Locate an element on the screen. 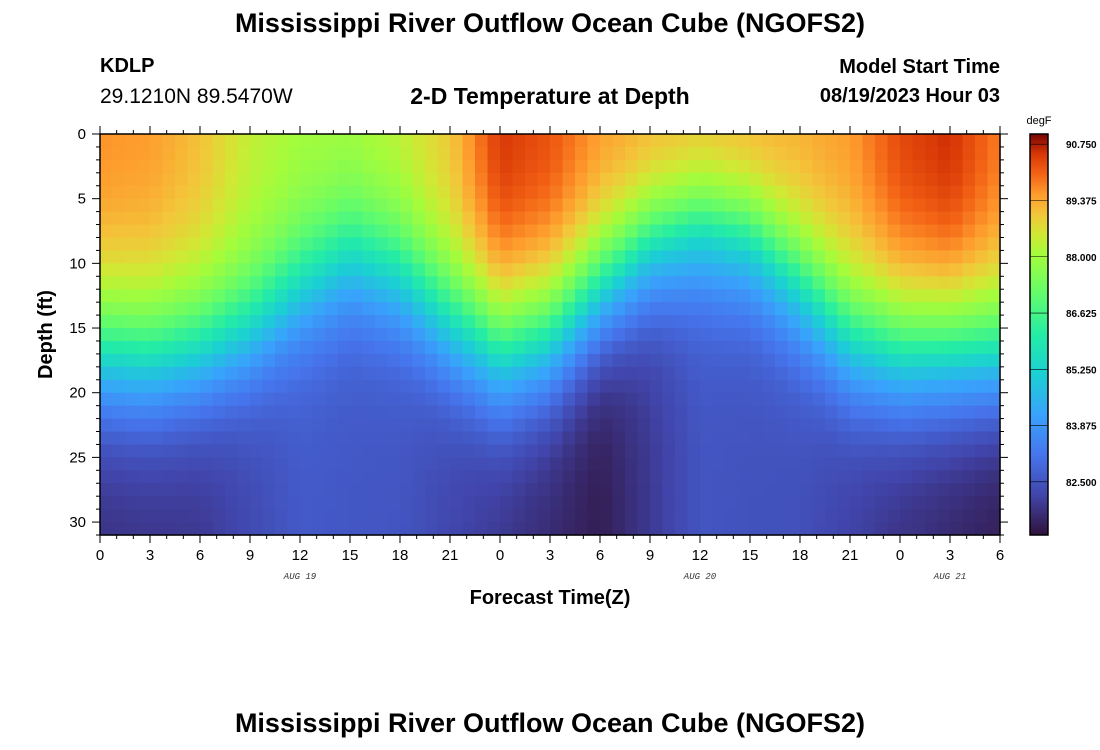  colorbar-tick-label: 86.625 is located at coordinates (1081, 314).